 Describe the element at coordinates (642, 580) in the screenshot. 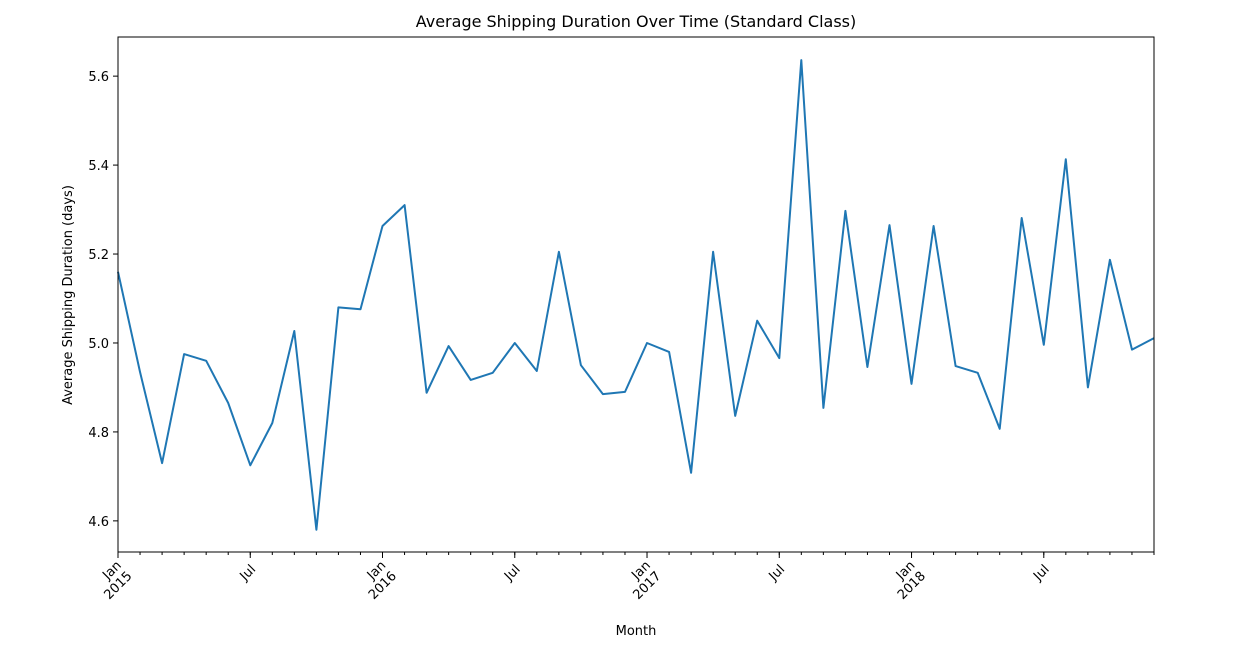

I see `x-tick-label: Jan2017` at that location.